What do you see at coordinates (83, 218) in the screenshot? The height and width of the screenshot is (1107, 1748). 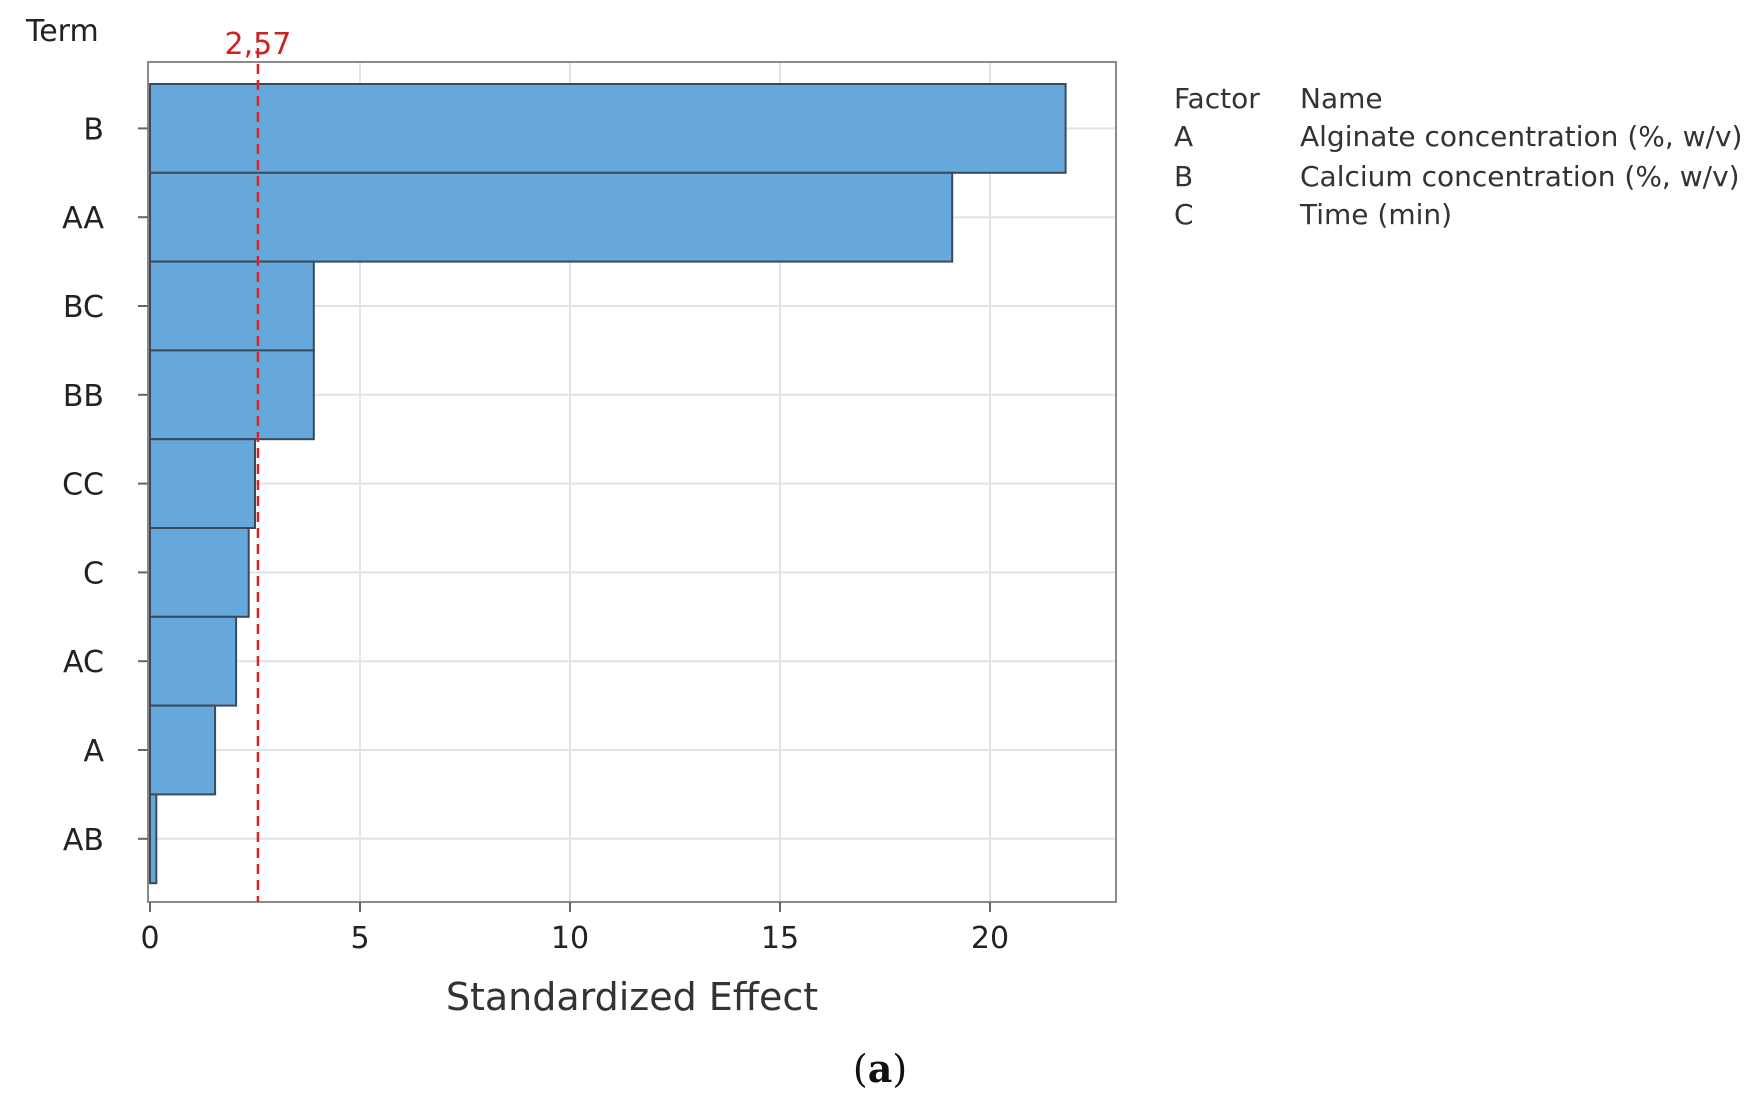 I see `term-label-AA: AA` at bounding box center [83, 218].